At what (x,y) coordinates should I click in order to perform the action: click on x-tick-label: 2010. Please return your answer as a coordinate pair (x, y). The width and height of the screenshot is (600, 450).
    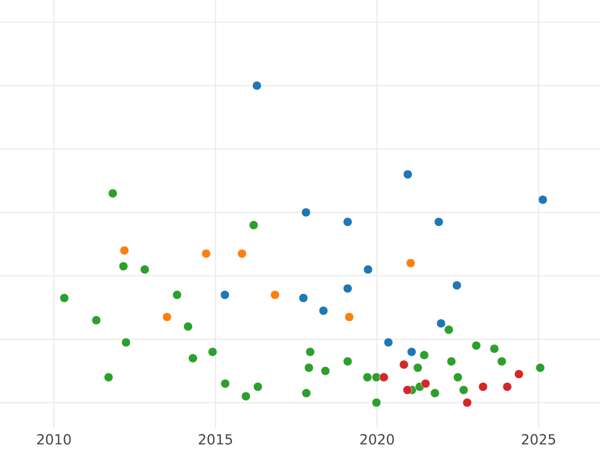
    Looking at the image, I should click on (54, 439).